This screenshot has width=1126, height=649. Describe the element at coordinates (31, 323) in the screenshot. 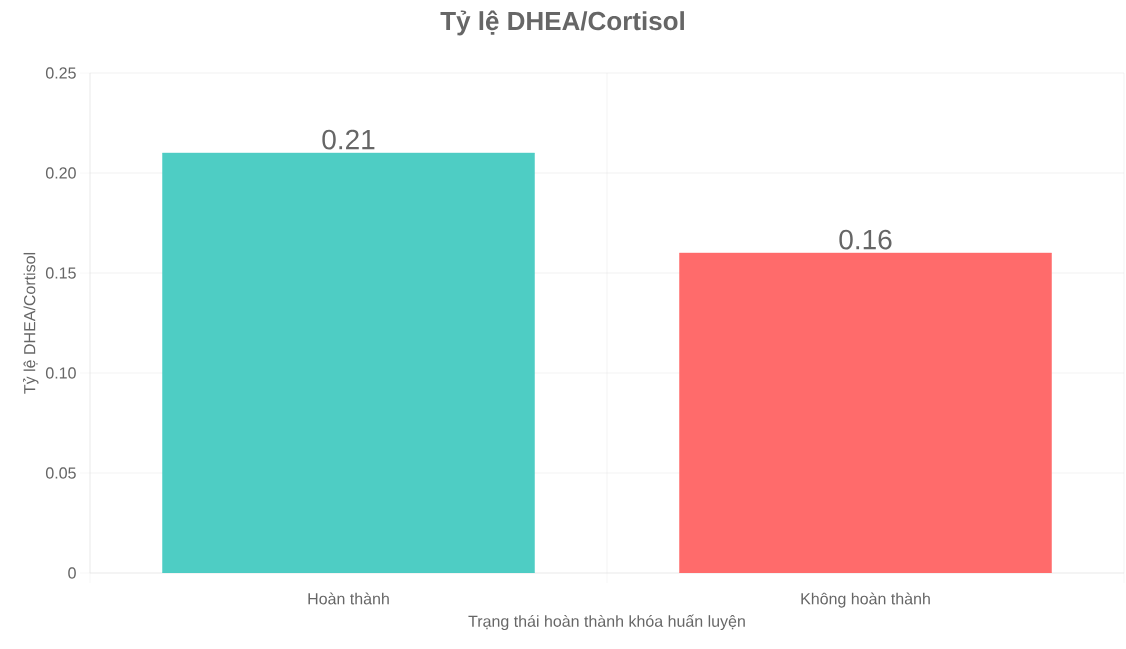

I see `y-axis-title: Tỷ lệ DHEA/Cortisol` at that location.